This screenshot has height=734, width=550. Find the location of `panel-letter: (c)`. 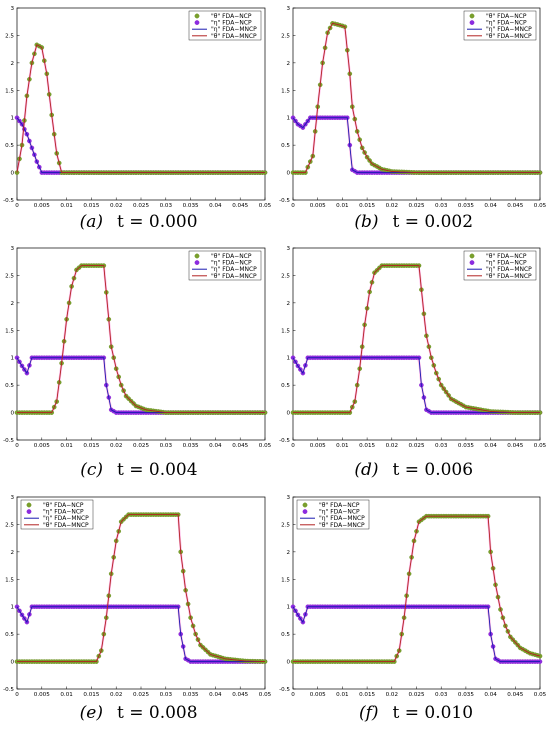

panel-letter: (c) is located at coordinates (91, 470).